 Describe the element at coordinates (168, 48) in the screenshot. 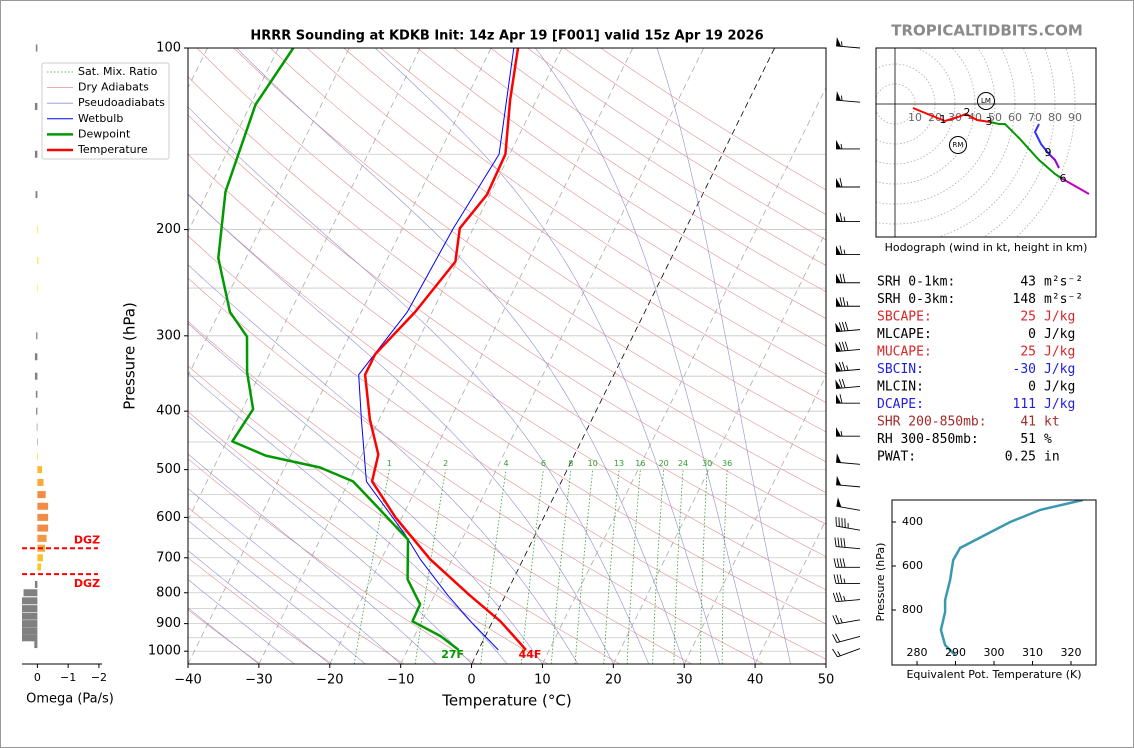

I see `y-tick-label: 100` at that location.